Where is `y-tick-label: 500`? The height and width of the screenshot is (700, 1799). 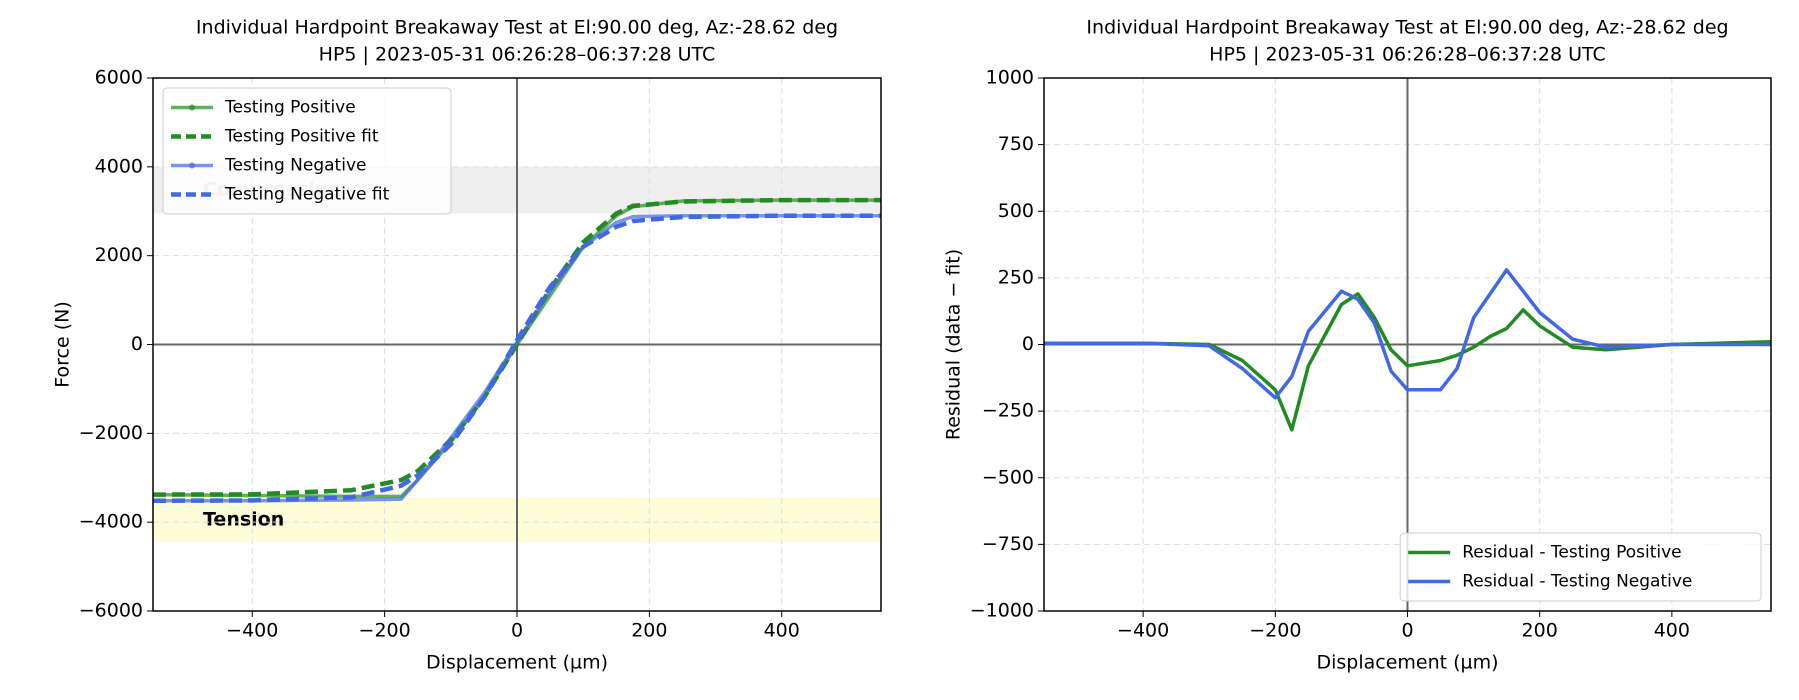 y-tick-label: 500 is located at coordinates (1016, 211).